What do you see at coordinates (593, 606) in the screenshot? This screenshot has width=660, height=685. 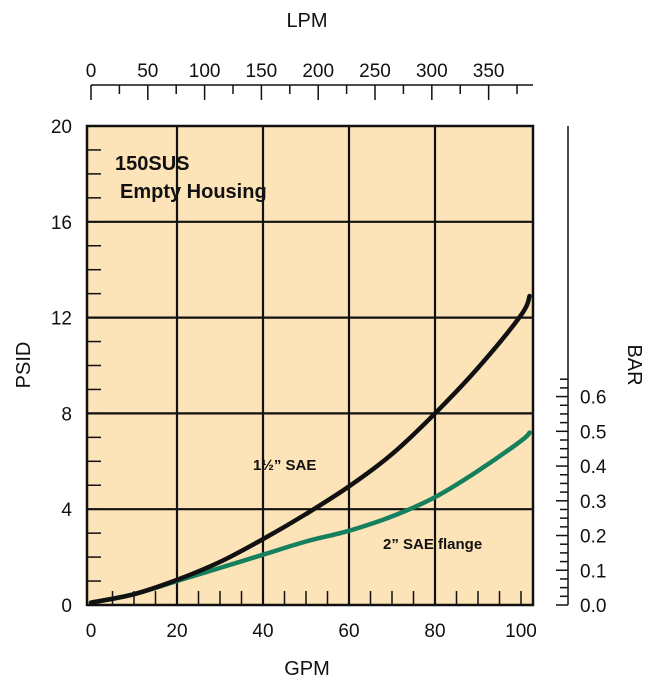 I see `y2-tick-label: 0.0` at bounding box center [593, 606].